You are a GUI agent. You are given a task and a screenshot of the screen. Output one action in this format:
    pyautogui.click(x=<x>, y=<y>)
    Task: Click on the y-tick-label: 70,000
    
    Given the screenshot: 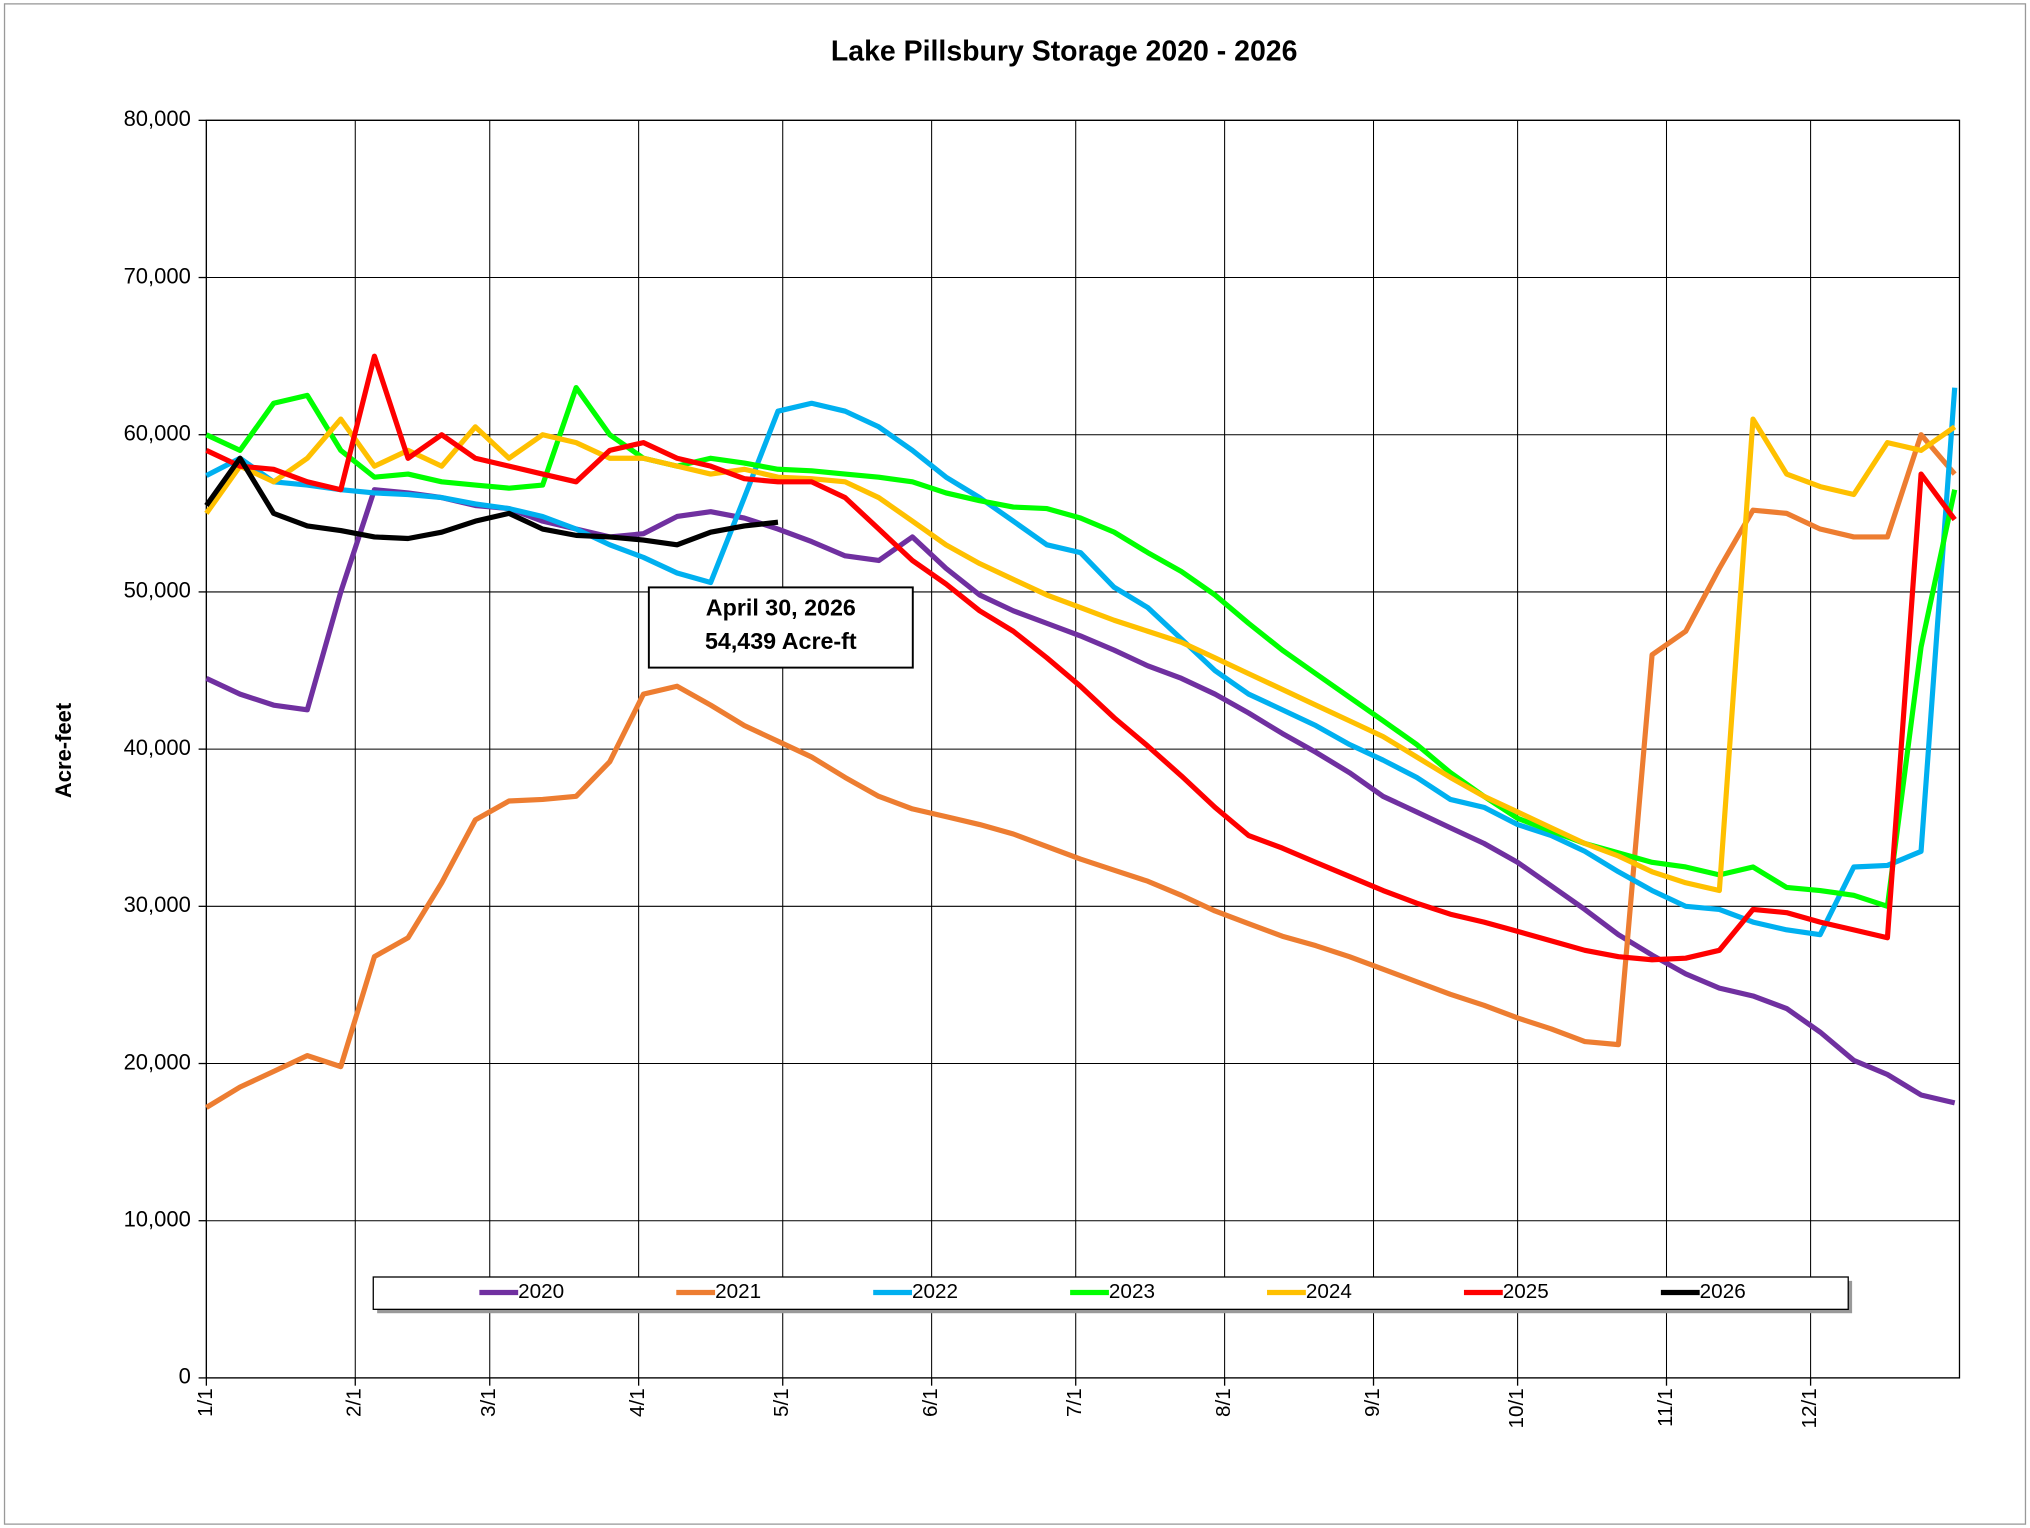 What is the action you would take?
    pyautogui.click(x=157, y=275)
    